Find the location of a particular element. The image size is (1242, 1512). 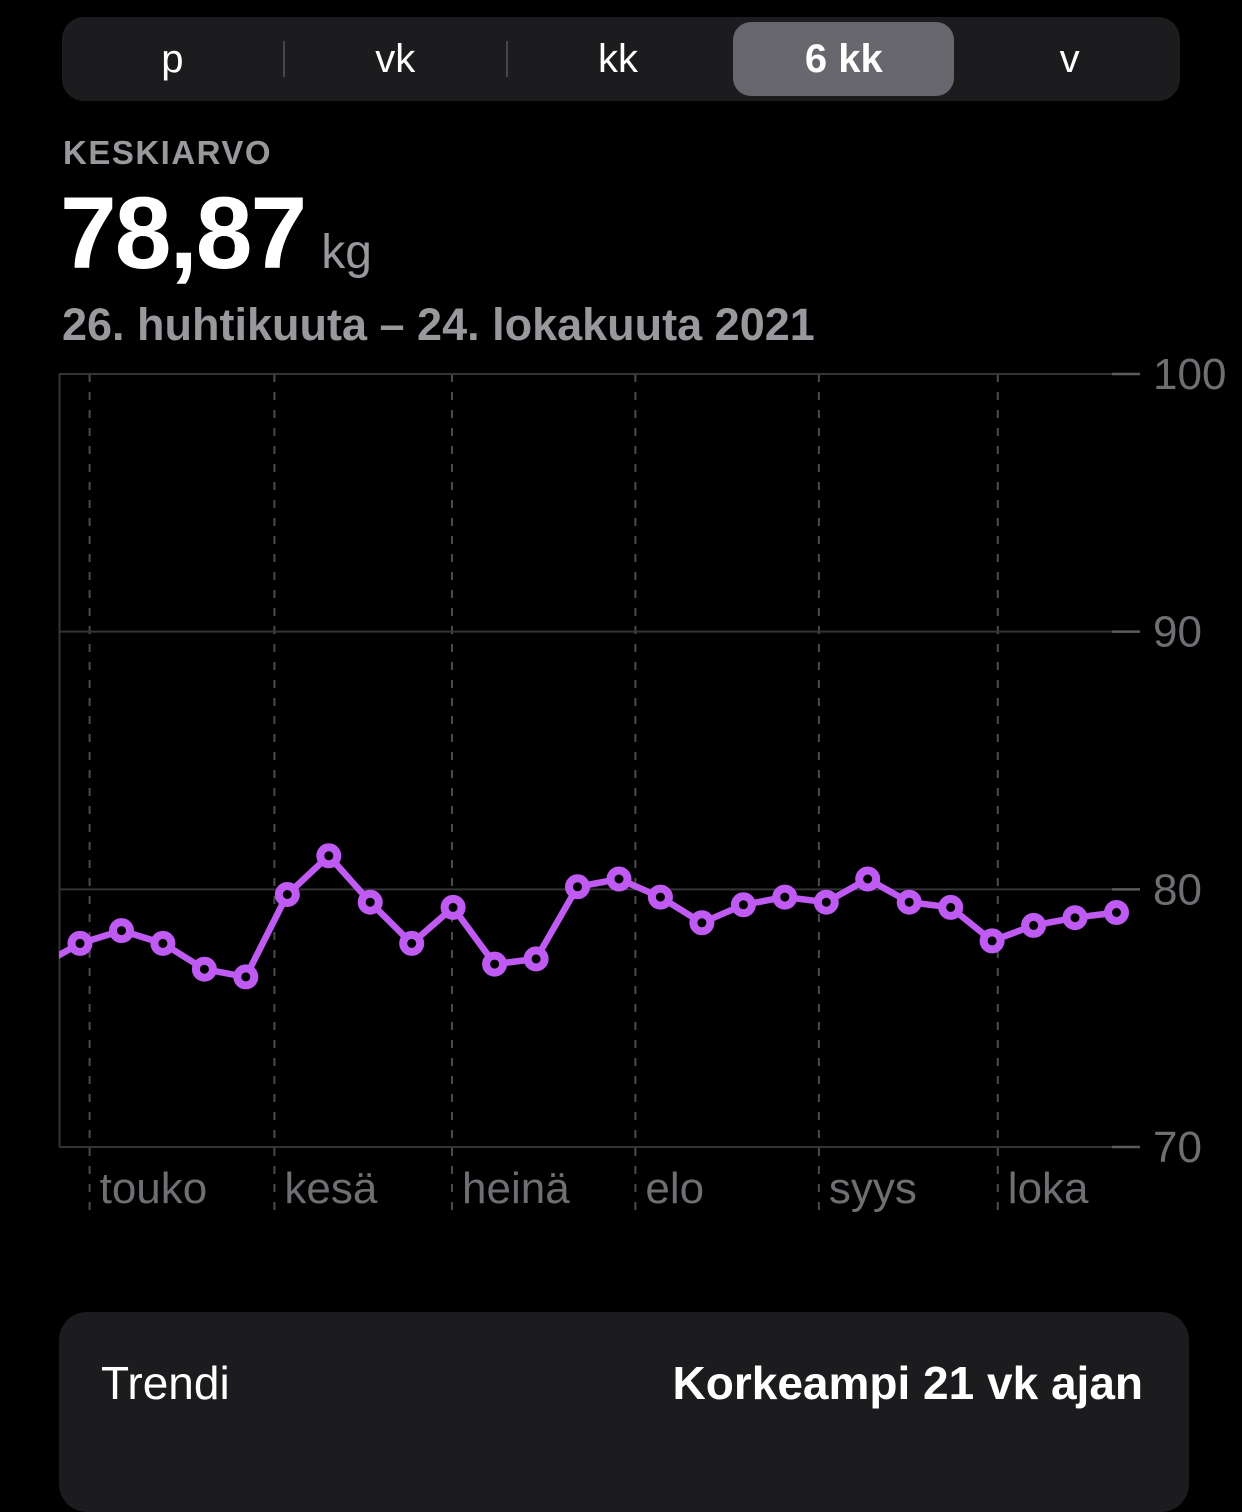

y-axis-label: 100 is located at coordinates (1189, 374).